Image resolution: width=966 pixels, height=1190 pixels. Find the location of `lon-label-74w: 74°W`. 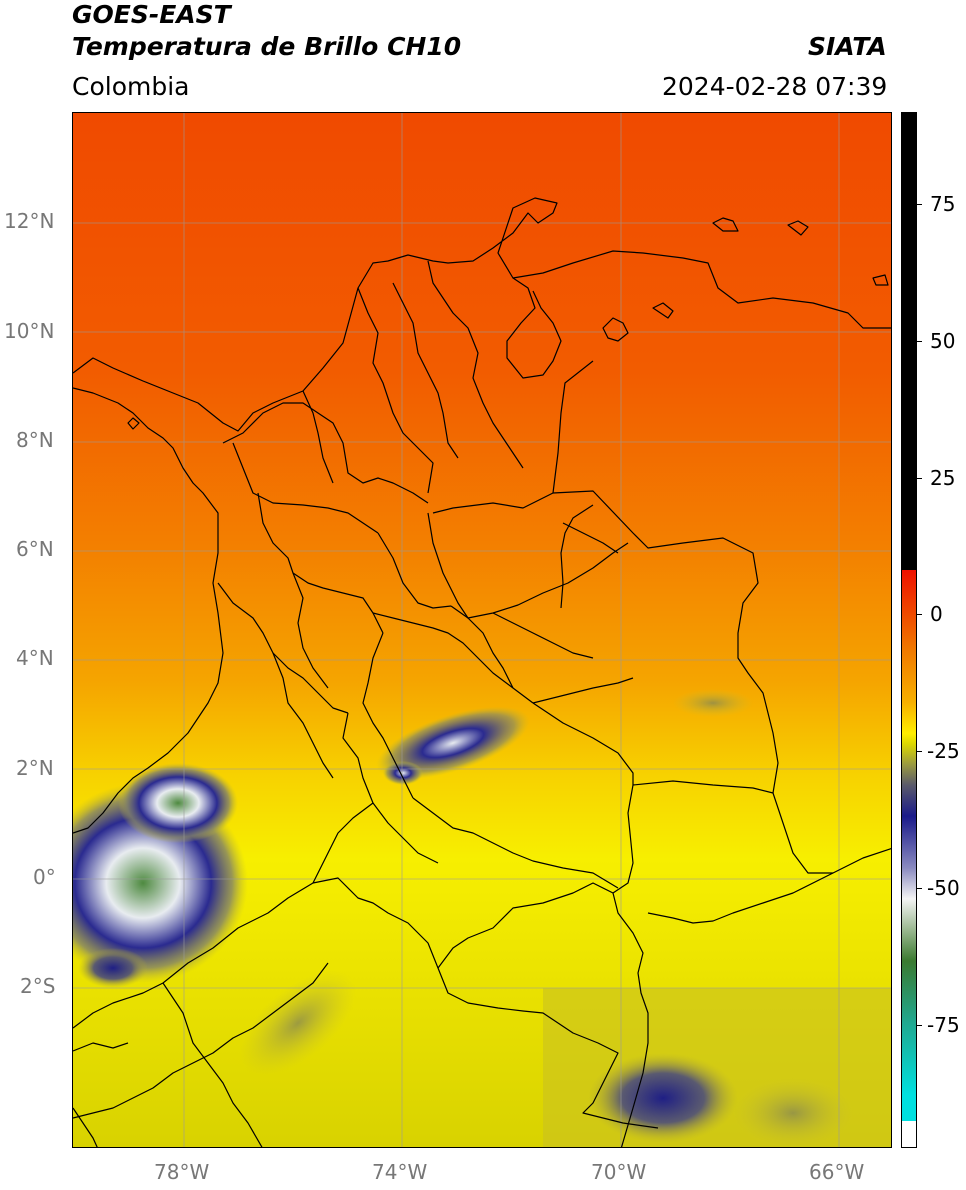

lon-label-74w: 74°W is located at coordinates (400, 1172).